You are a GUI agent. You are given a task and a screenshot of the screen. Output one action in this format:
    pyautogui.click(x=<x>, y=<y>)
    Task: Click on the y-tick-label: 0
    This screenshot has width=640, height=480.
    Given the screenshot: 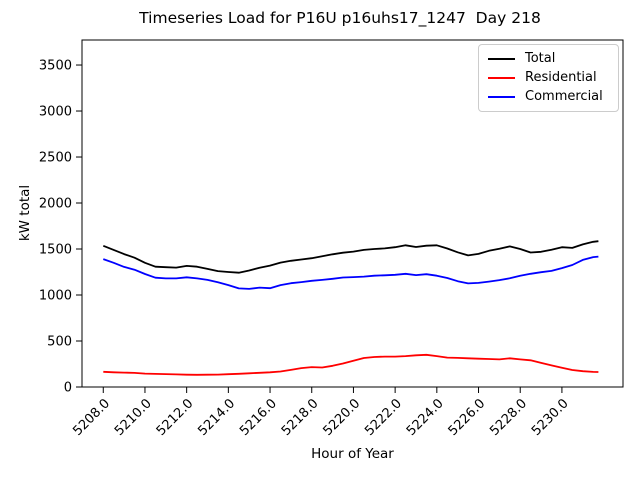 What is the action you would take?
    pyautogui.click(x=68, y=388)
    